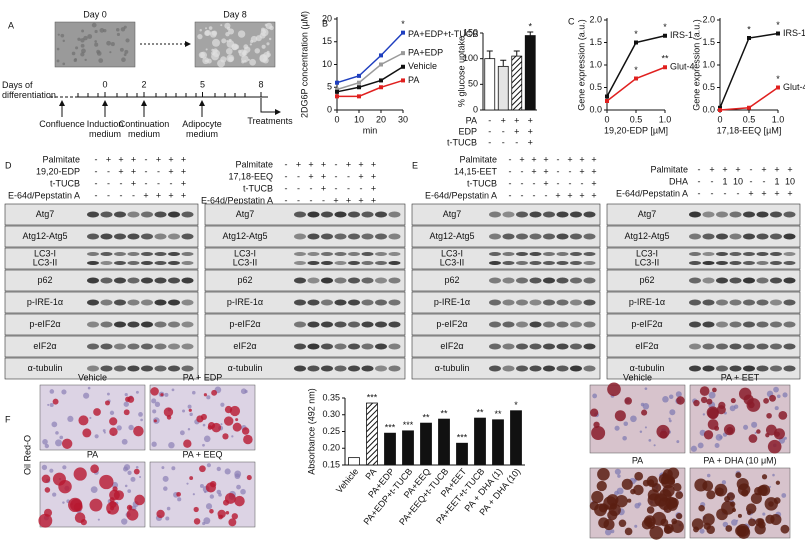  Describe the element at coordinates (336, 119) in the screenshot. I see `x-tick-label: 0` at that location.